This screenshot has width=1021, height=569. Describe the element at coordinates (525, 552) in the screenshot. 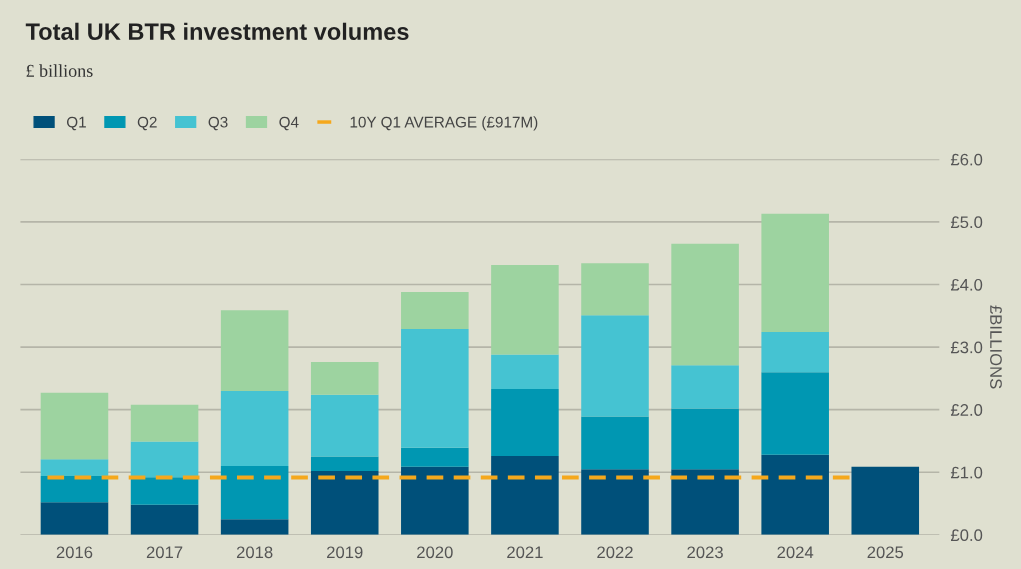

I see `x-tick-label: 2021` at that location.